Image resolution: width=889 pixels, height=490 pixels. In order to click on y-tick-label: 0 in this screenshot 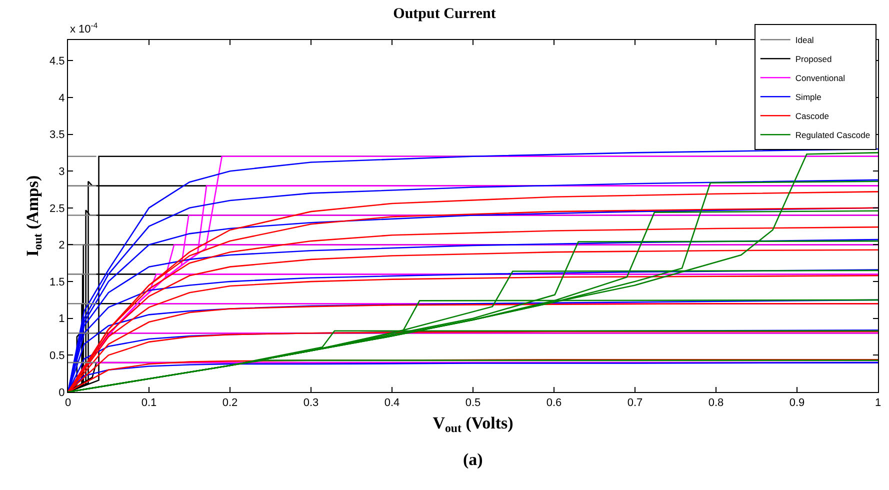, I will do `click(61, 392)`.